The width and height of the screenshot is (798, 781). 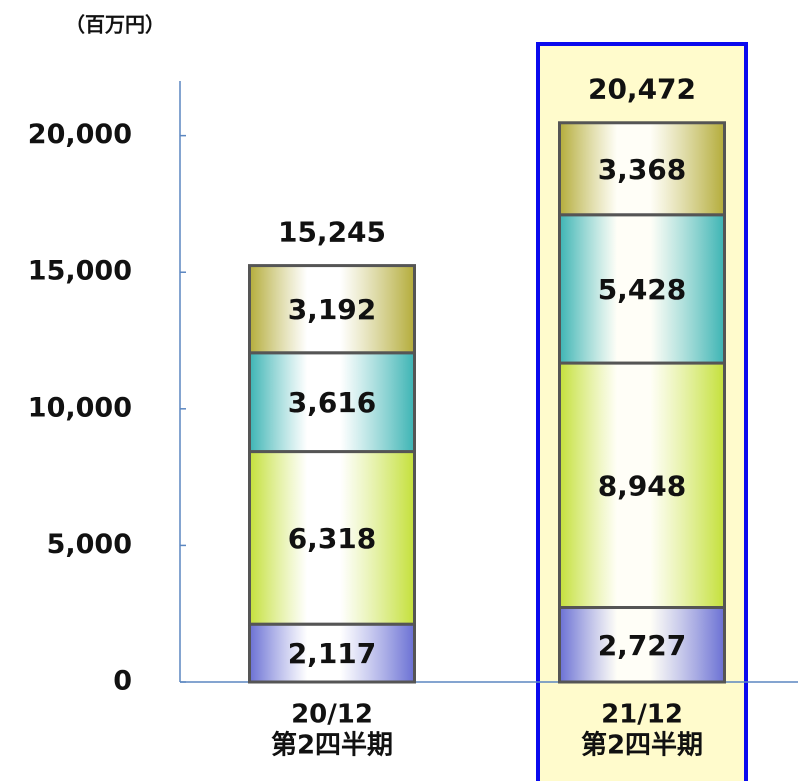 What do you see at coordinates (115, 25) in the screenshot?
I see `unit-label: （百万円）` at bounding box center [115, 25].